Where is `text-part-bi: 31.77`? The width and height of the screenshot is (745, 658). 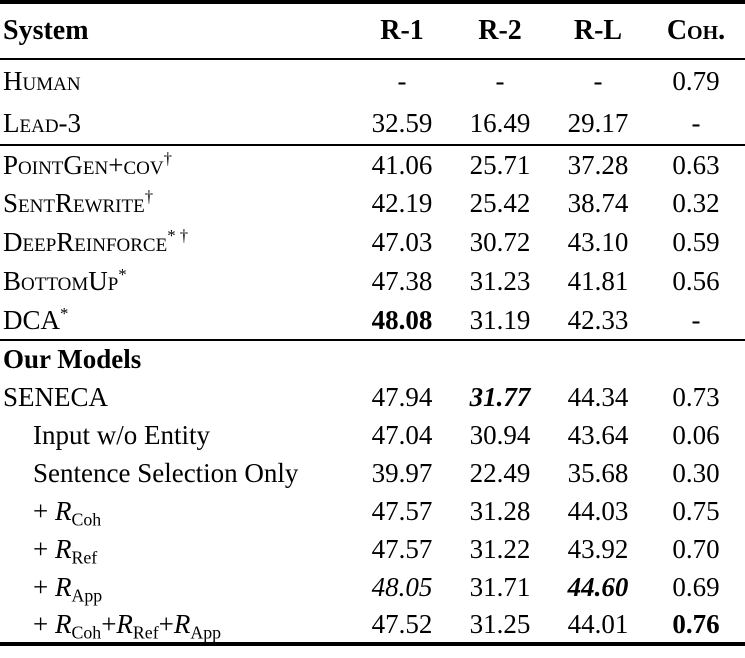
text-part-bi: 31.77 is located at coordinates (500, 396).